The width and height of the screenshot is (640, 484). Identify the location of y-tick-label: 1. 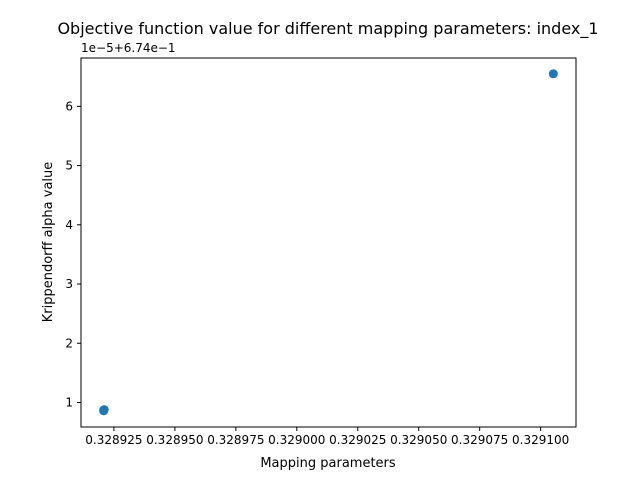
(69, 402).